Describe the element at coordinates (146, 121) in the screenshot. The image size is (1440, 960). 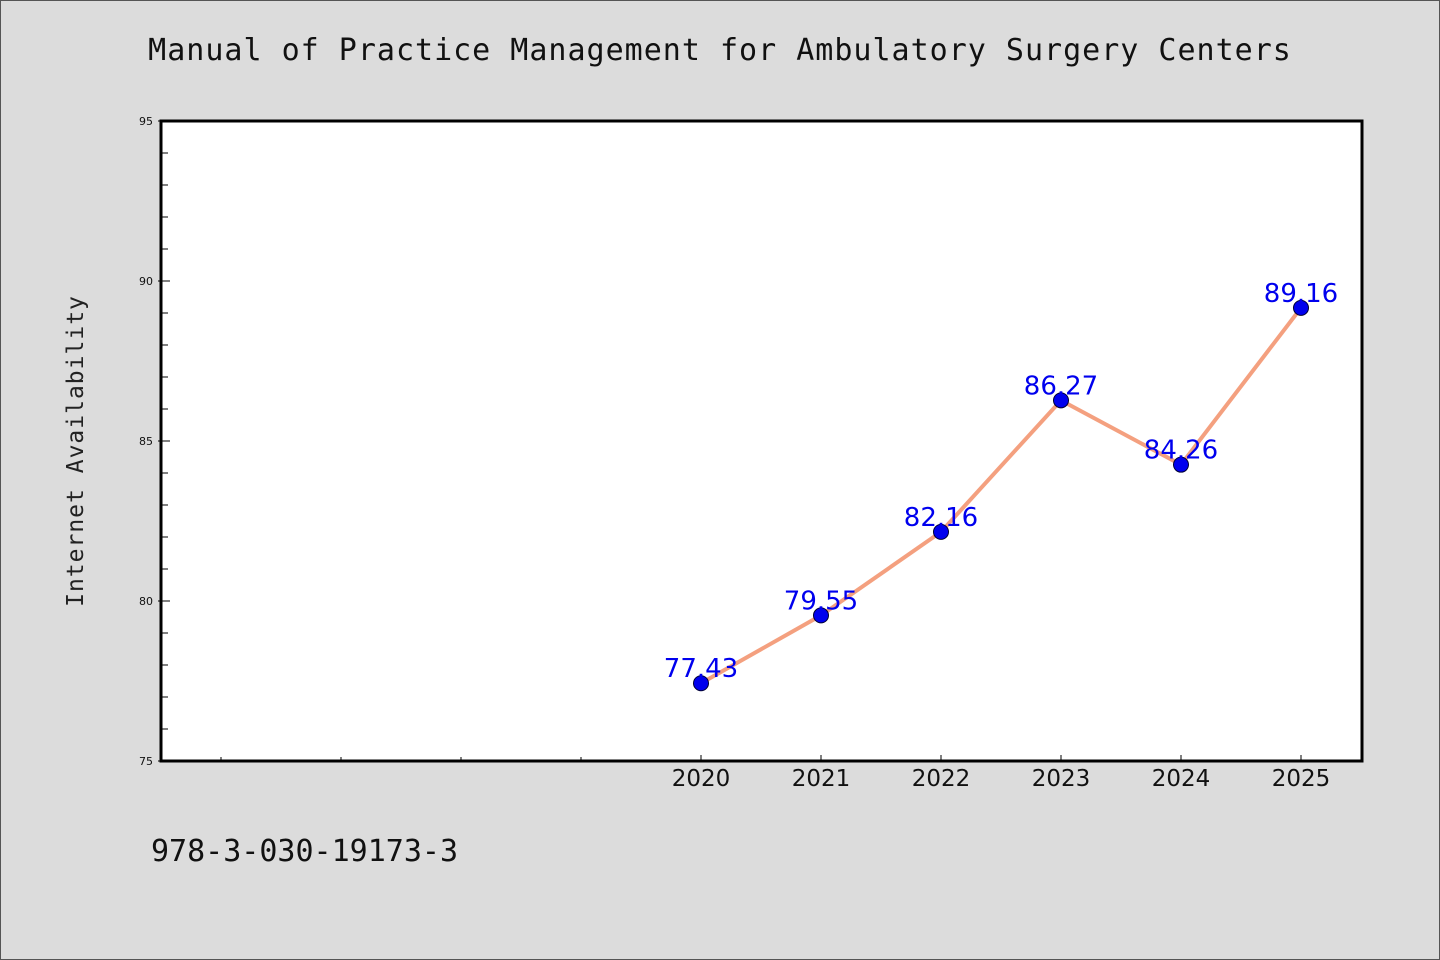
I see `y-tick-label: 95` at that location.